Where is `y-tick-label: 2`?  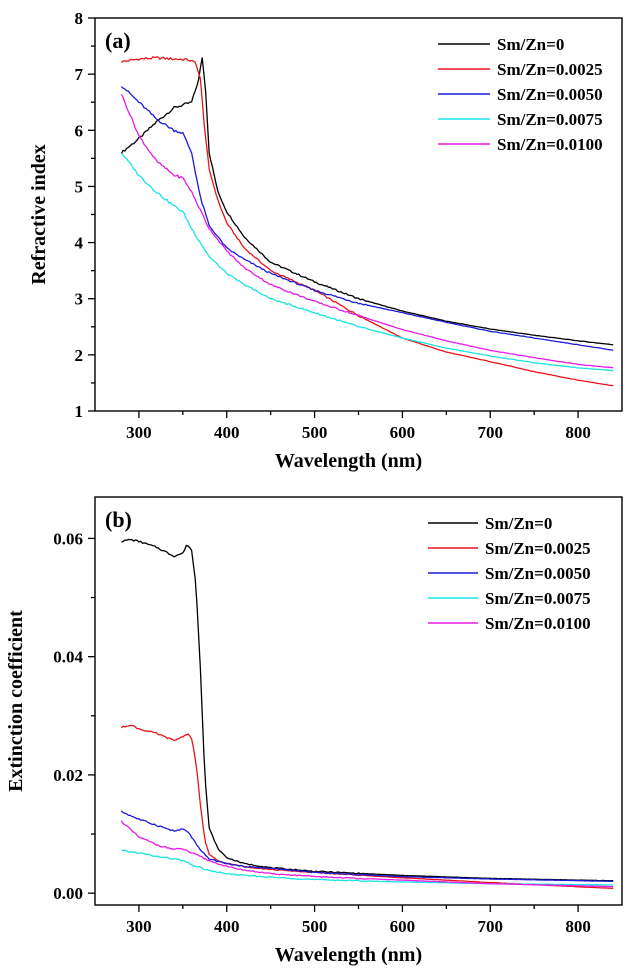 y-tick-label: 2 is located at coordinates (79, 355).